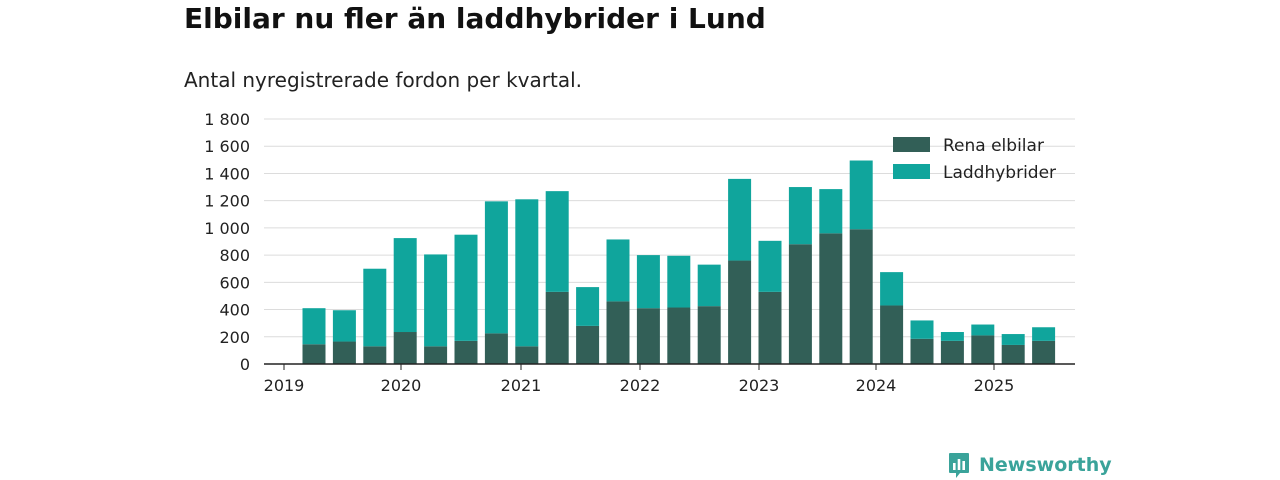  Describe the element at coordinates (227, 119) in the screenshot. I see `y-tick-label: 1 800` at that location.